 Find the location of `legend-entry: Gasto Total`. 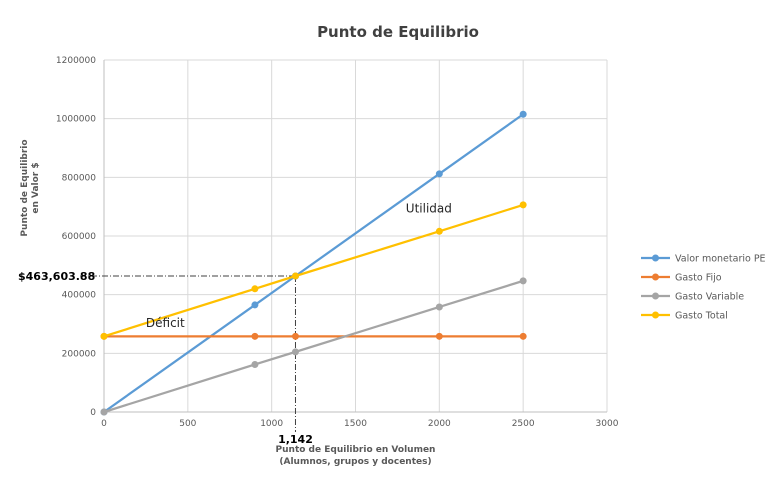

legend-entry: Gasto Total is located at coordinates (701, 316).